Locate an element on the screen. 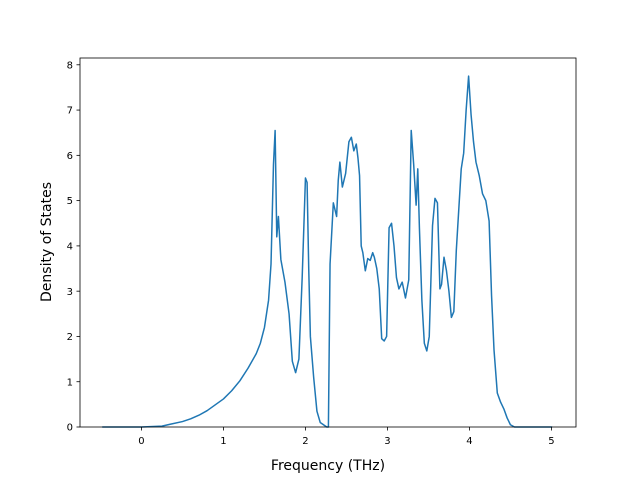 This screenshot has width=640, height=480. x-tick-label: 2 is located at coordinates (305, 441).